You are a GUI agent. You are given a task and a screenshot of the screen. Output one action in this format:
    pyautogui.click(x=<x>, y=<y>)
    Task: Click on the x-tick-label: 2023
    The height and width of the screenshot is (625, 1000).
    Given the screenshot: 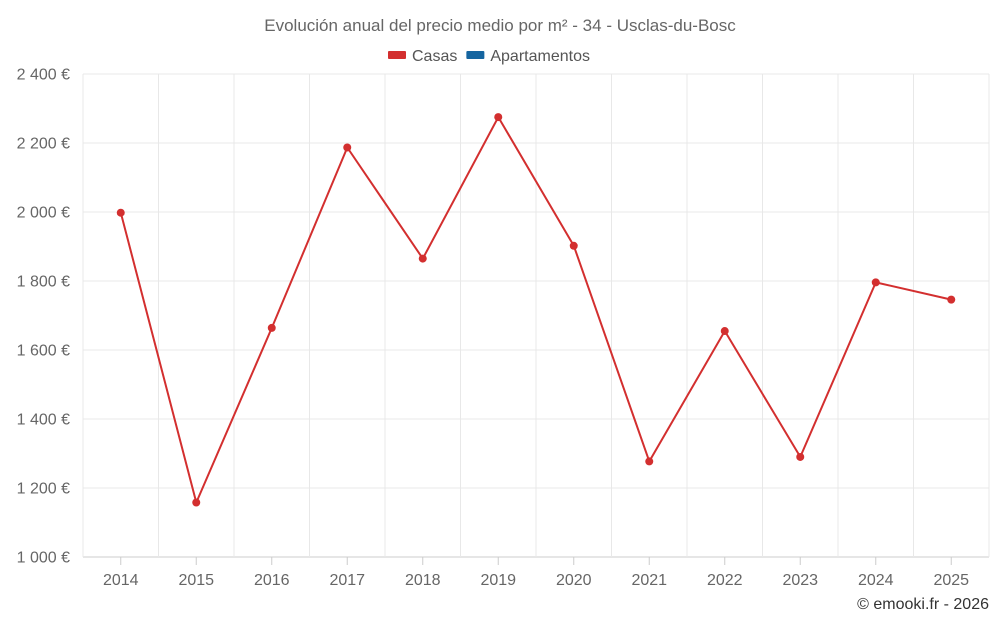 What is the action you would take?
    pyautogui.click(x=800, y=580)
    